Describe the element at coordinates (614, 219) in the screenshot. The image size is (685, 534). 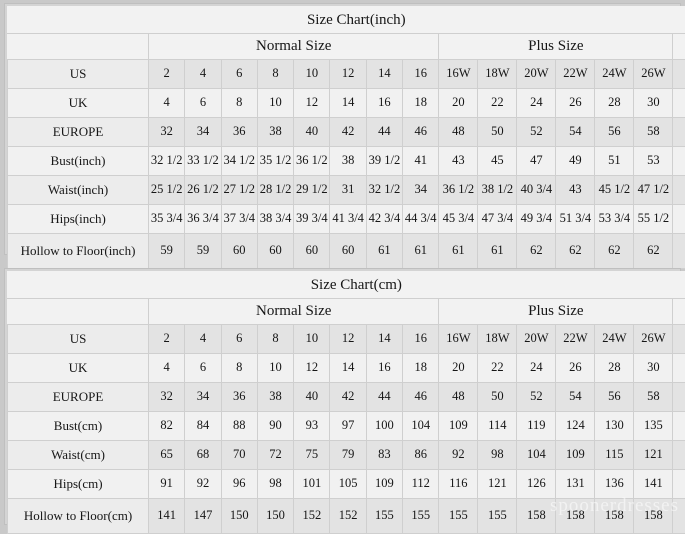
I see `measurement-cell: 53 3/4` at that location.